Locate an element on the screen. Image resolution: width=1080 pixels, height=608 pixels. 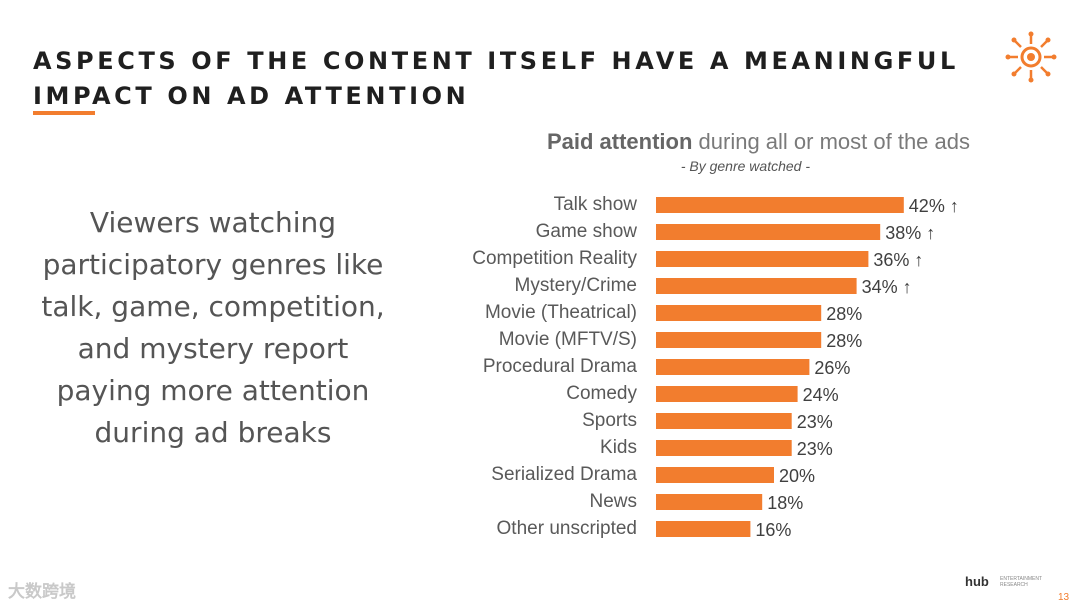
value-label: 36% ↑ is located at coordinates (898, 260).